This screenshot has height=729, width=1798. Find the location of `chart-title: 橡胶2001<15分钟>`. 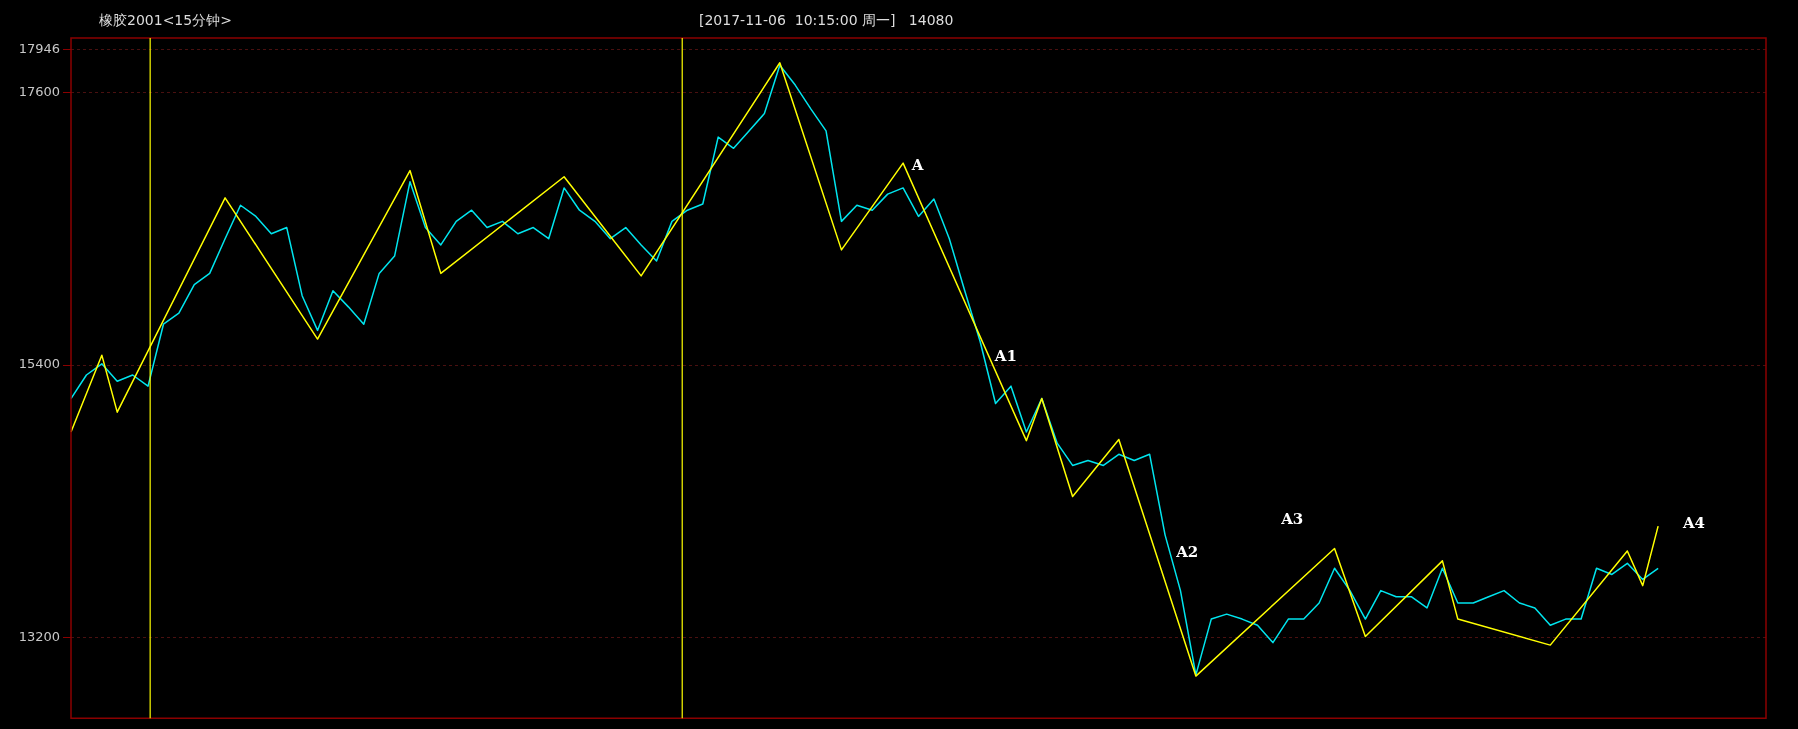

chart-title: 橡胶2001<15分钟> is located at coordinates (165, 19).